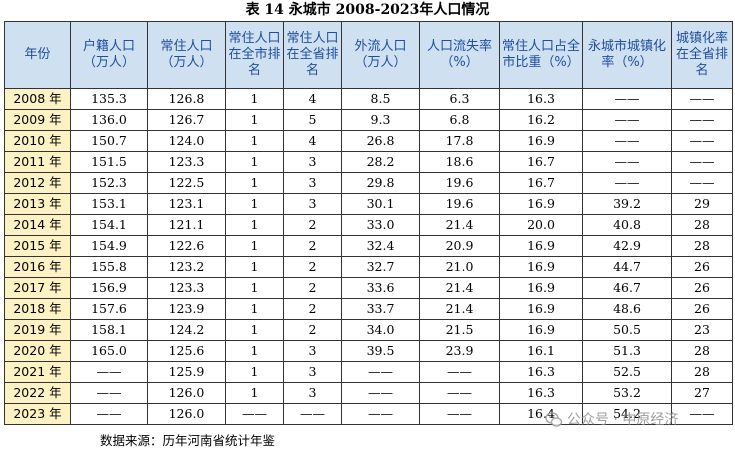 The image size is (735, 452). What do you see at coordinates (623, 420) in the screenshot?
I see `watermark-text: 公众号 · 中原经济` at bounding box center [623, 420].